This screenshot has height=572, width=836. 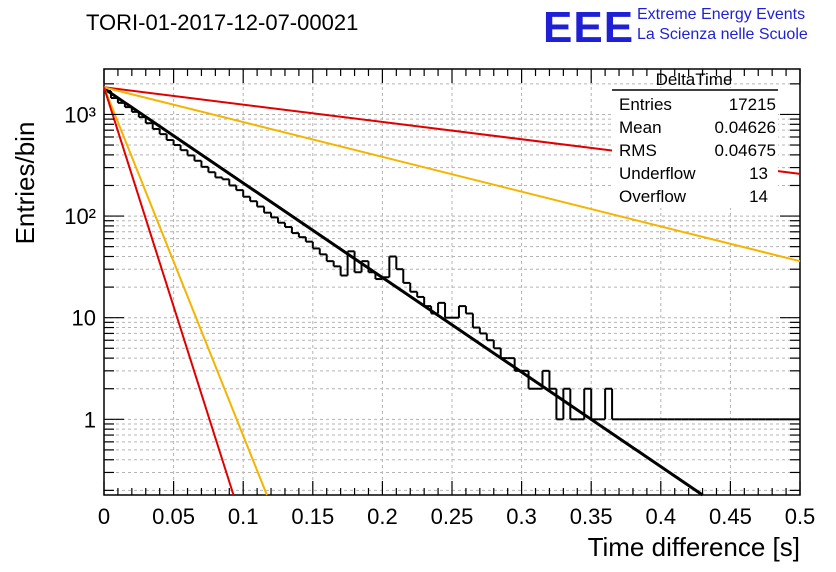 What do you see at coordinates (90, 419) in the screenshot?
I see `y-tick-label: 1` at bounding box center [90, 419].